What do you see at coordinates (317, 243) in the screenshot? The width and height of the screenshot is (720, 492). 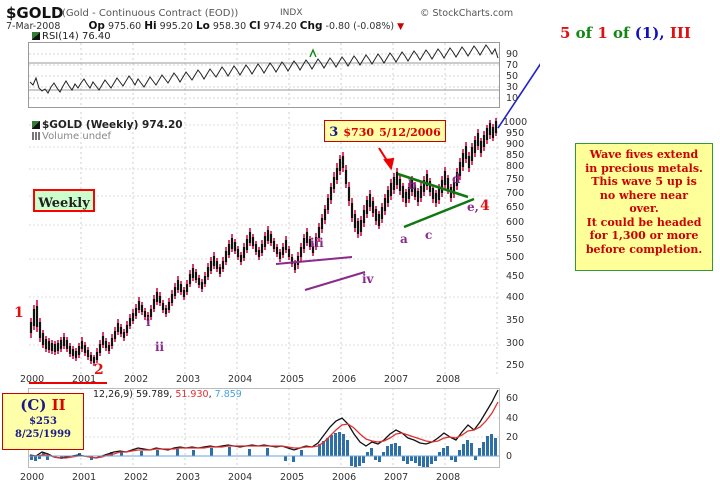 I see `wave-label-iii: iii` at bounding box center [317, 243].